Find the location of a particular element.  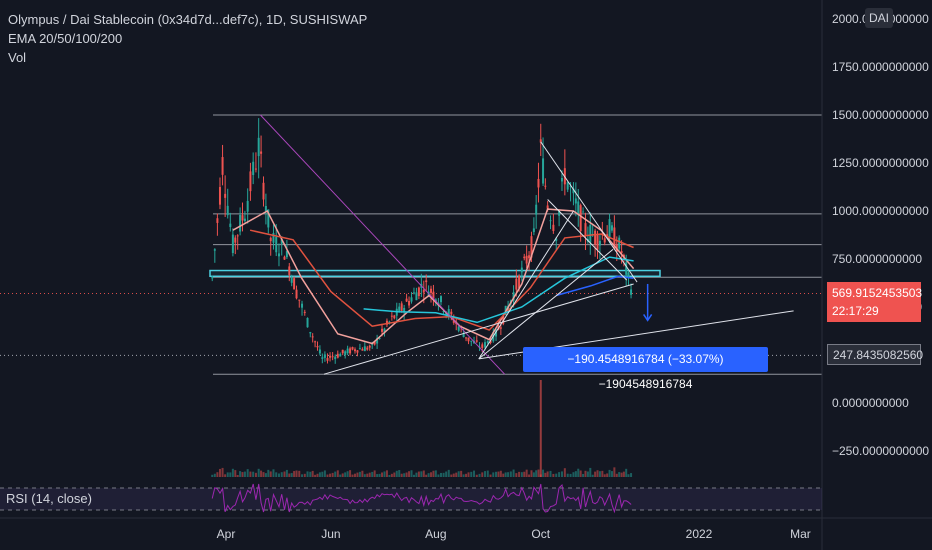

rsi-line is located at coordinates (421, 498).